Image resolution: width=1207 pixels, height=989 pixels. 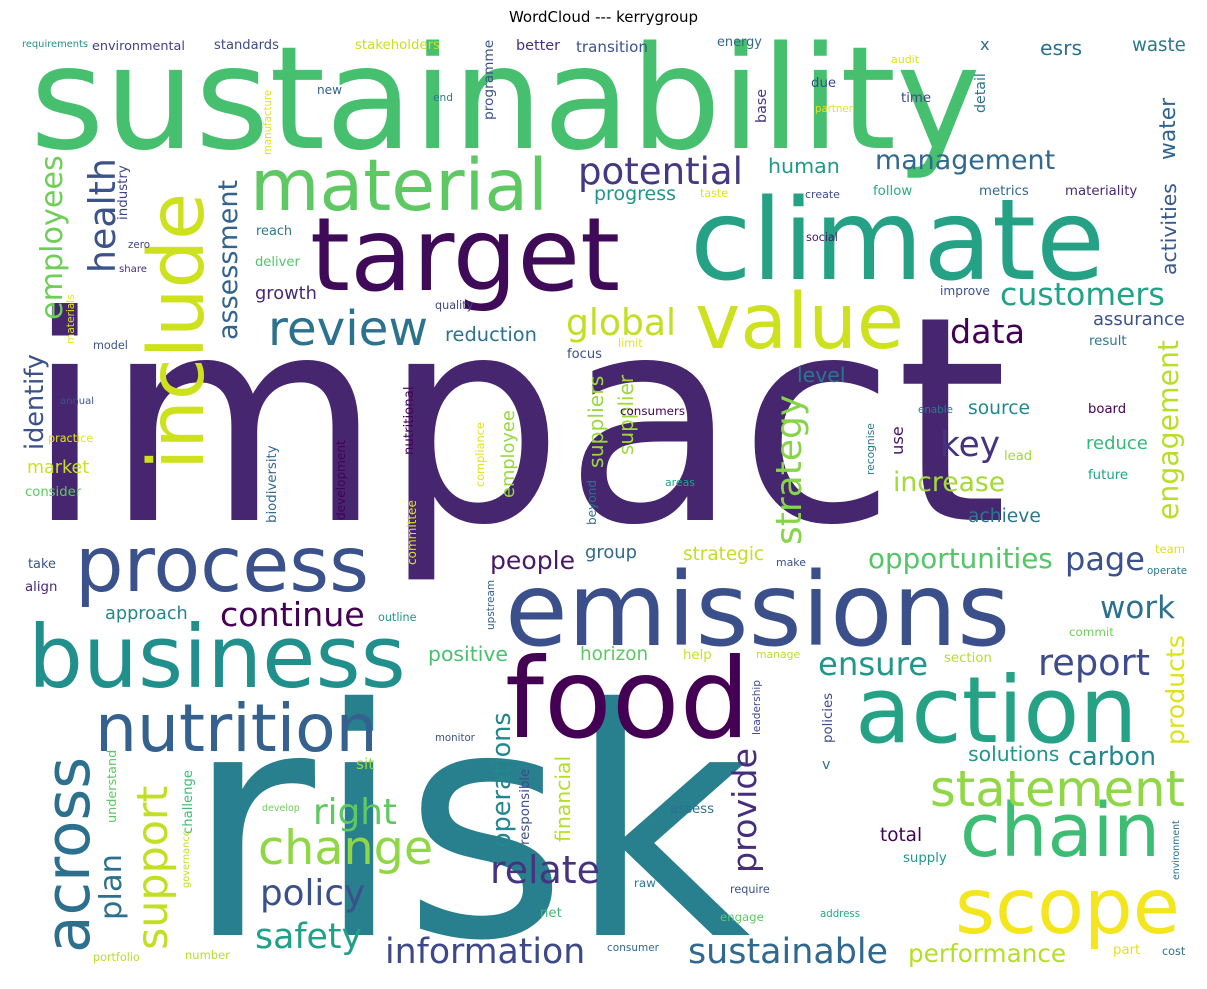 What do you see at coordinates (985, 45) in the screenshot?
I see `word-x: x` at bounding box center [985, 45].